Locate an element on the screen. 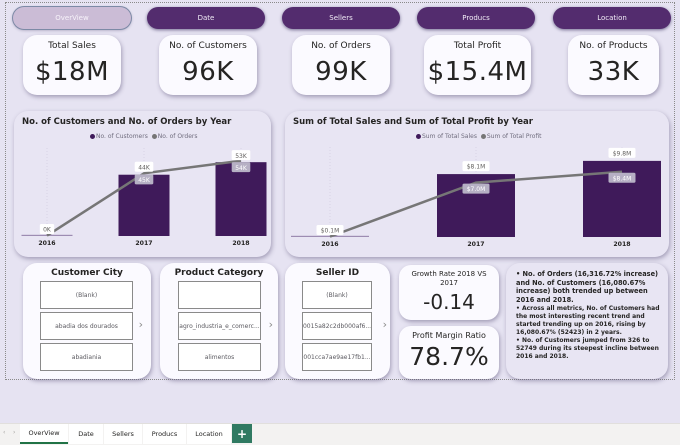 The height and width of the screenshot is (445, 680). line-data-label: 45K is located at coordinates (144, 180).